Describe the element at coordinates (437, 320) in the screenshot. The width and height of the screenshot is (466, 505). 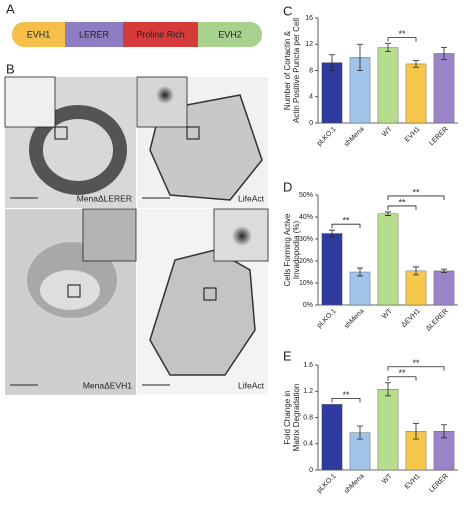
I see `x-tick-label: ΔLERER` at that location.